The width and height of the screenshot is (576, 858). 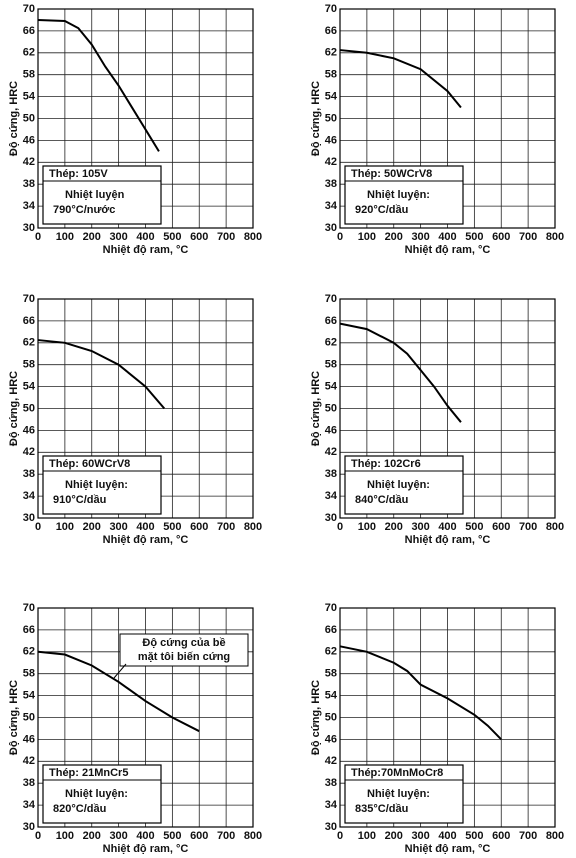 What do you see at coordinates (331, 343) in the screenshot?
I see `y-tick-label: 62` at bounding box center [331, 343].